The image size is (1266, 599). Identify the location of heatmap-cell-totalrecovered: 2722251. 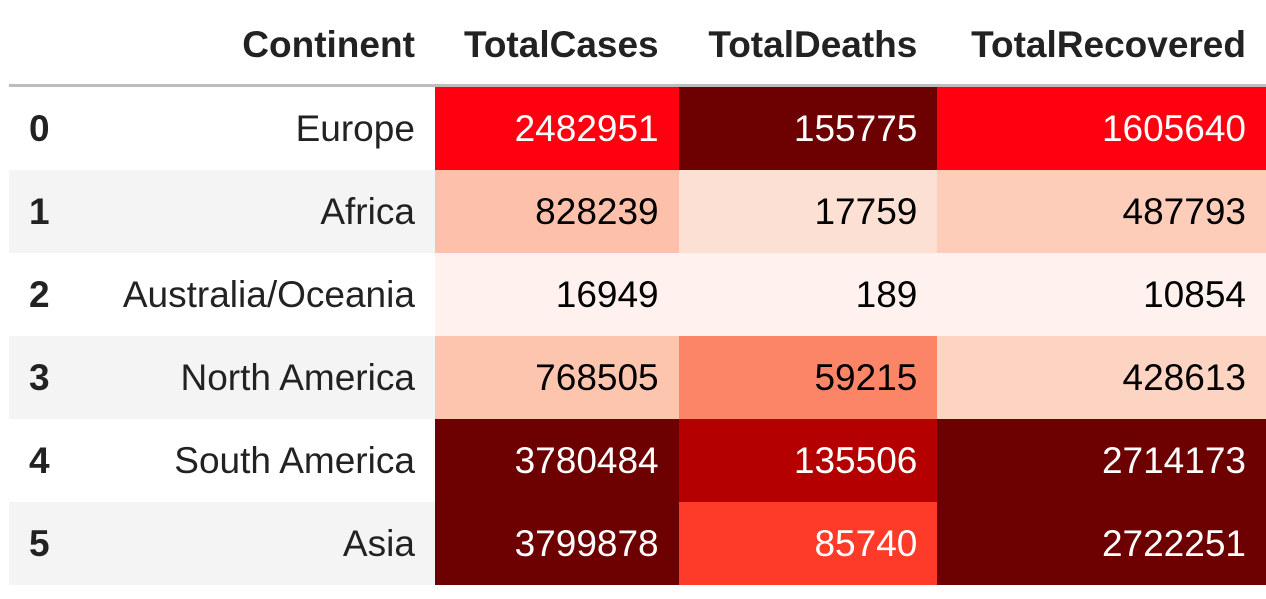
(1101, 543).